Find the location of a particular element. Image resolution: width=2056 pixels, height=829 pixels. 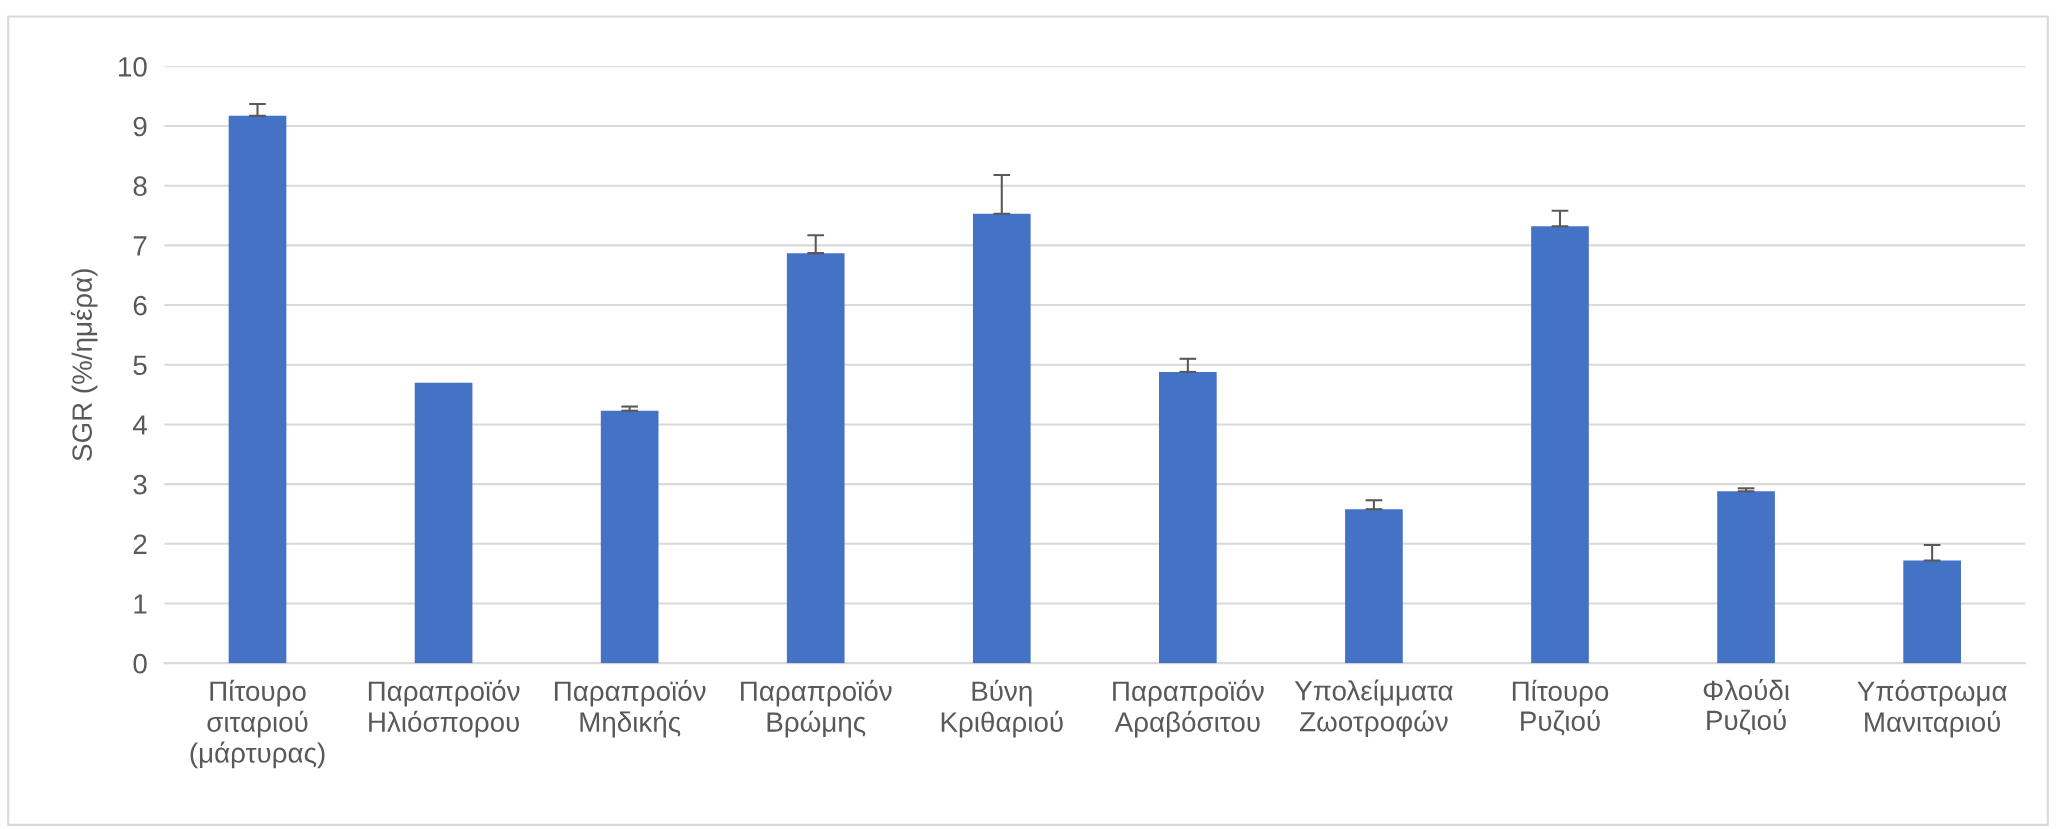

y-tick-label: 9 is located at coordinates (140, 126).